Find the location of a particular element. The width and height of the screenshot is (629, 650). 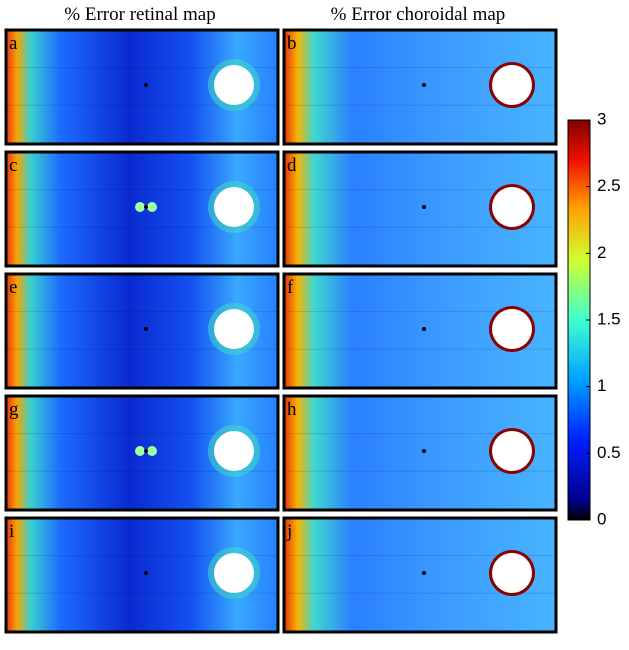

panel: a is located at coordinates (142, 87).